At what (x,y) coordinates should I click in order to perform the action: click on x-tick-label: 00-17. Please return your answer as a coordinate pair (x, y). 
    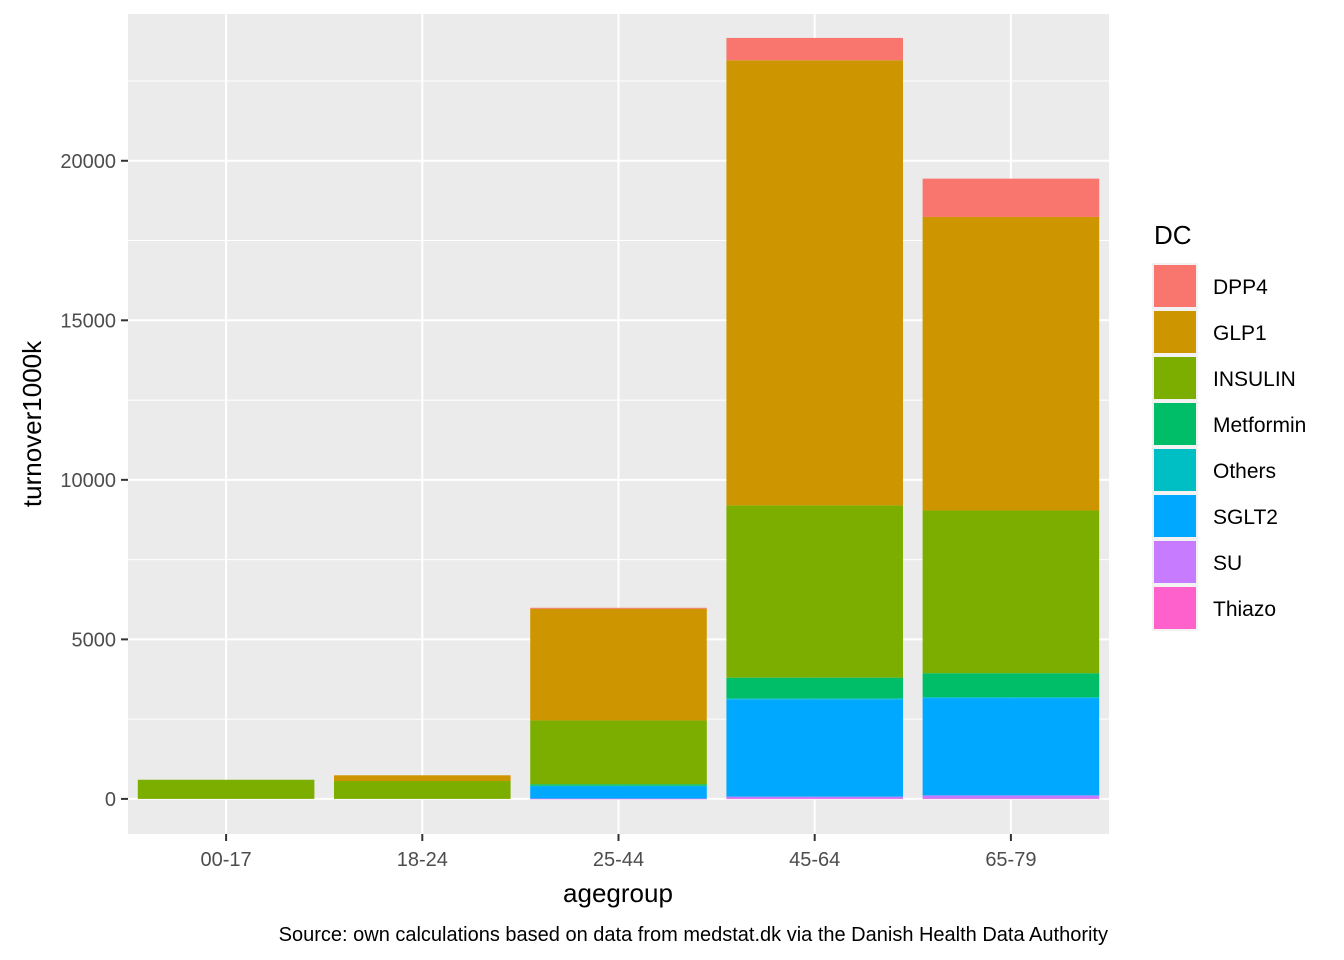
    Looking at the image, I should click on (226, 860).